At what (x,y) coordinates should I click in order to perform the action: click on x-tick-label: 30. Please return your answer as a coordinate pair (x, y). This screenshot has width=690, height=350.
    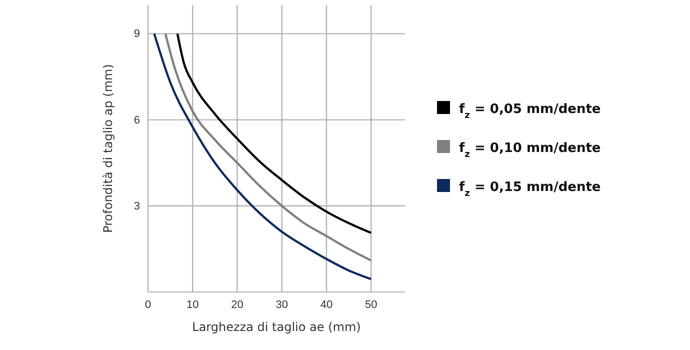
    Looking at the image, I should click on (282, 304).